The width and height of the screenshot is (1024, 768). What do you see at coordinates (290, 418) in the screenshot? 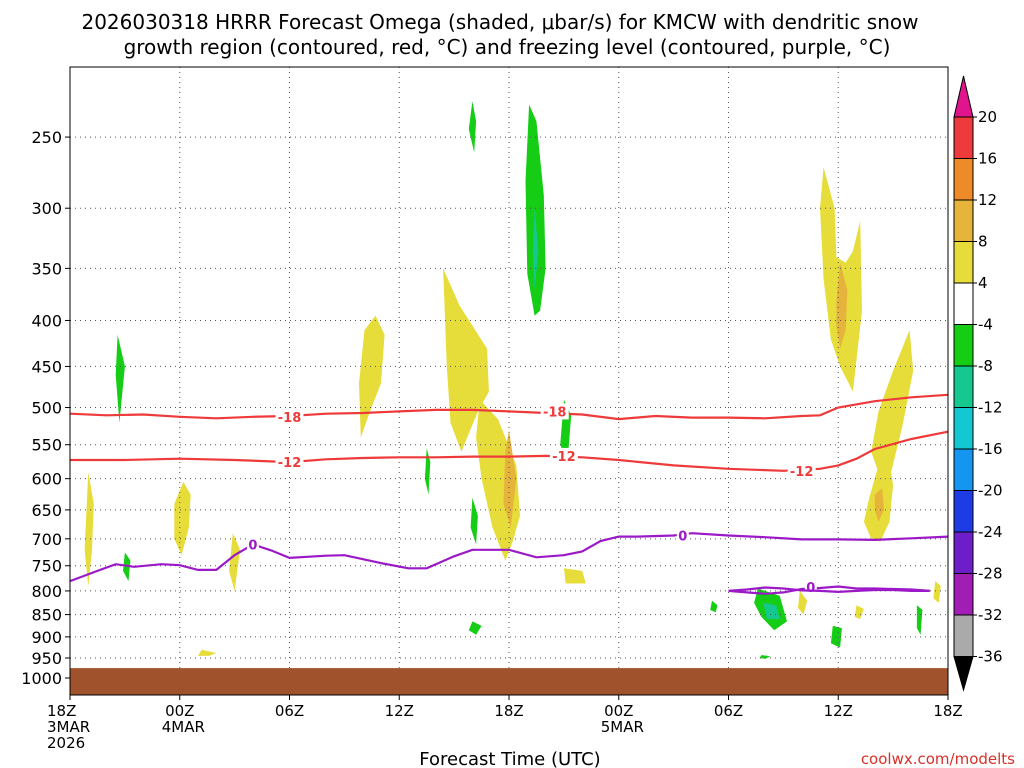
I see `contour-label-minus-18-isotherm-0: -18` at bounding box center [290, 418].